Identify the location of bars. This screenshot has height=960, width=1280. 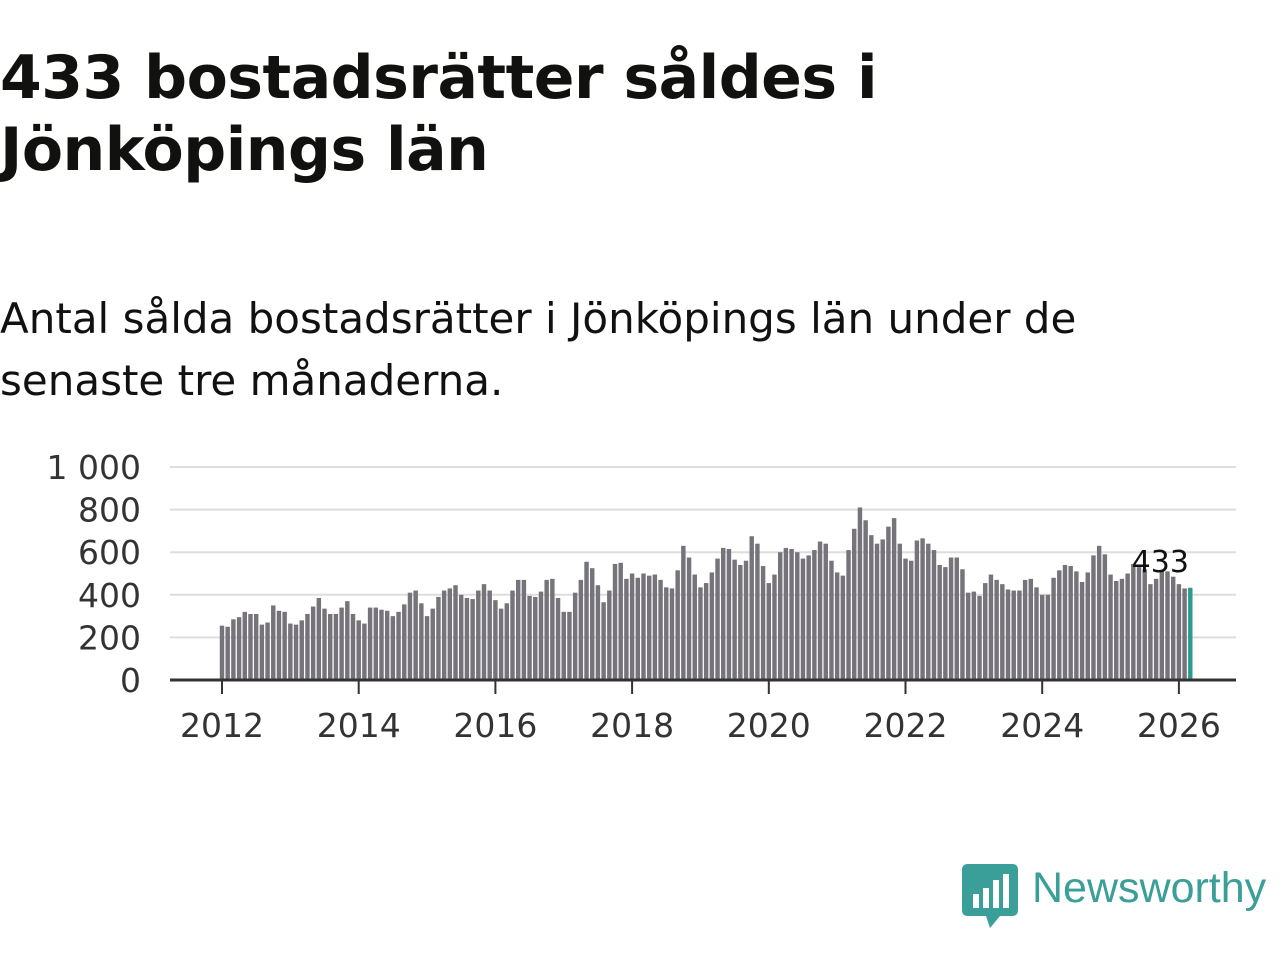
(706, 594).